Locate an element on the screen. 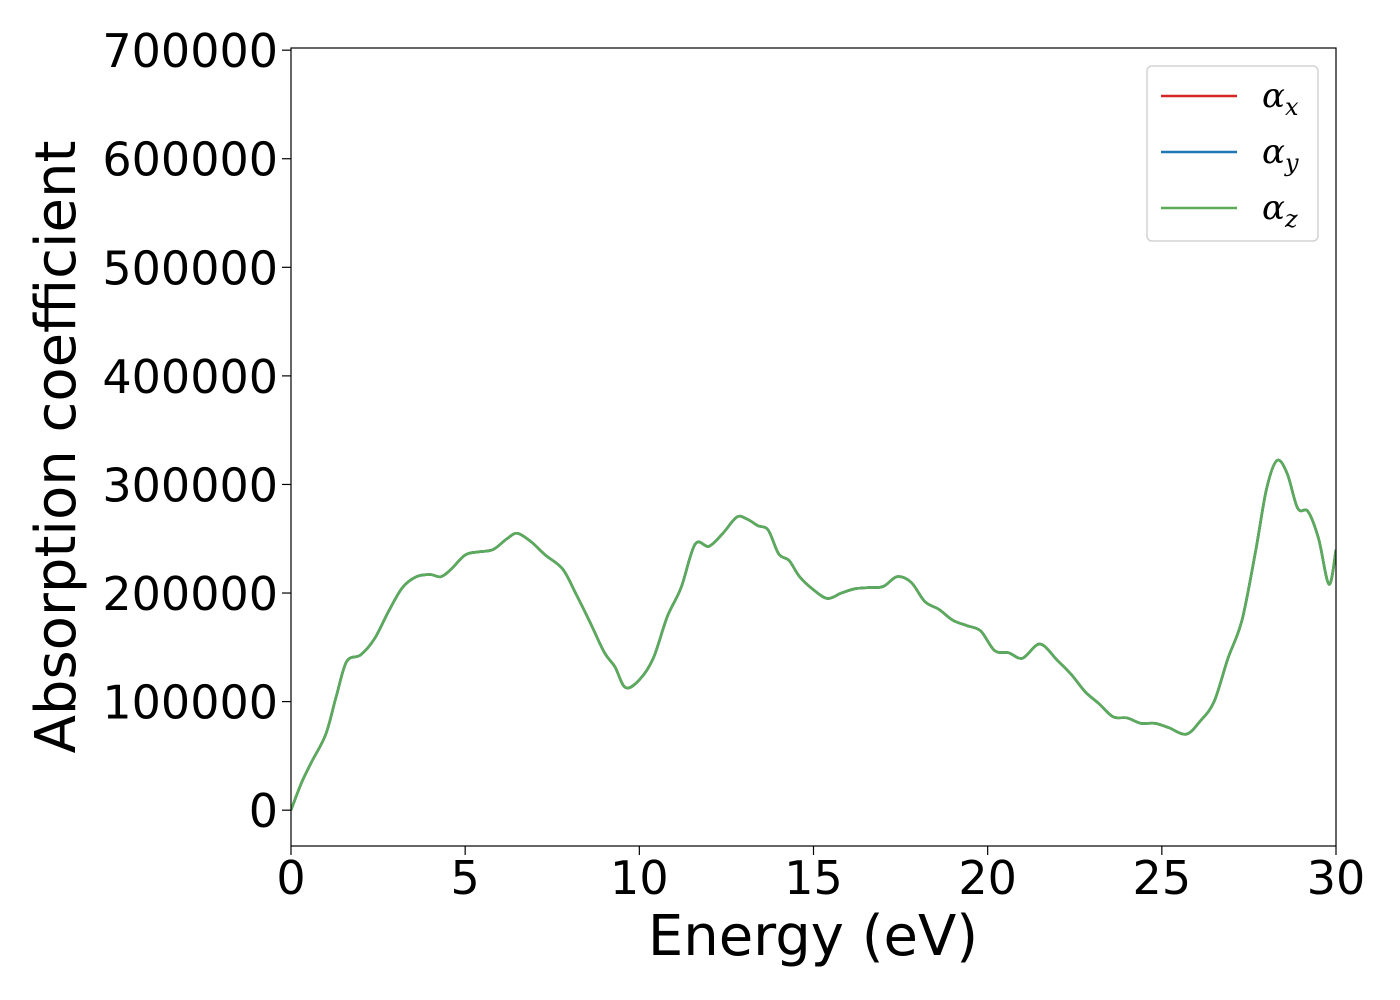  legend-label: αx is located at coordinates (1280, 98).